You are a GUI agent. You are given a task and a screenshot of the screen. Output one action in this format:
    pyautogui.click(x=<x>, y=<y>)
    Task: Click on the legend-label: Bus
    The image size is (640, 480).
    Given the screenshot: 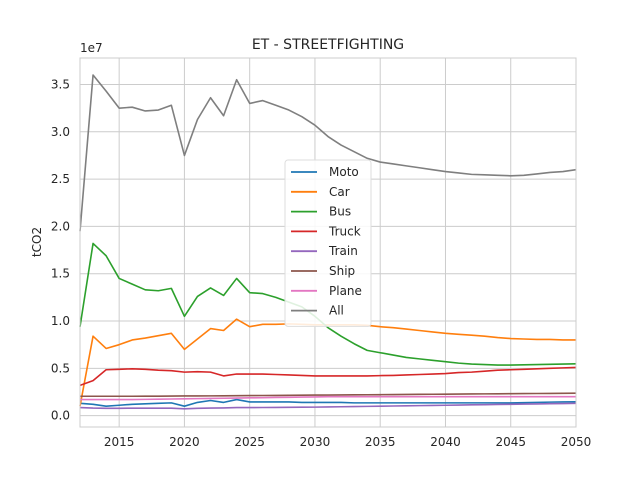 What is the action you would take?
    pyautogui.click(x=340, y=212)
    